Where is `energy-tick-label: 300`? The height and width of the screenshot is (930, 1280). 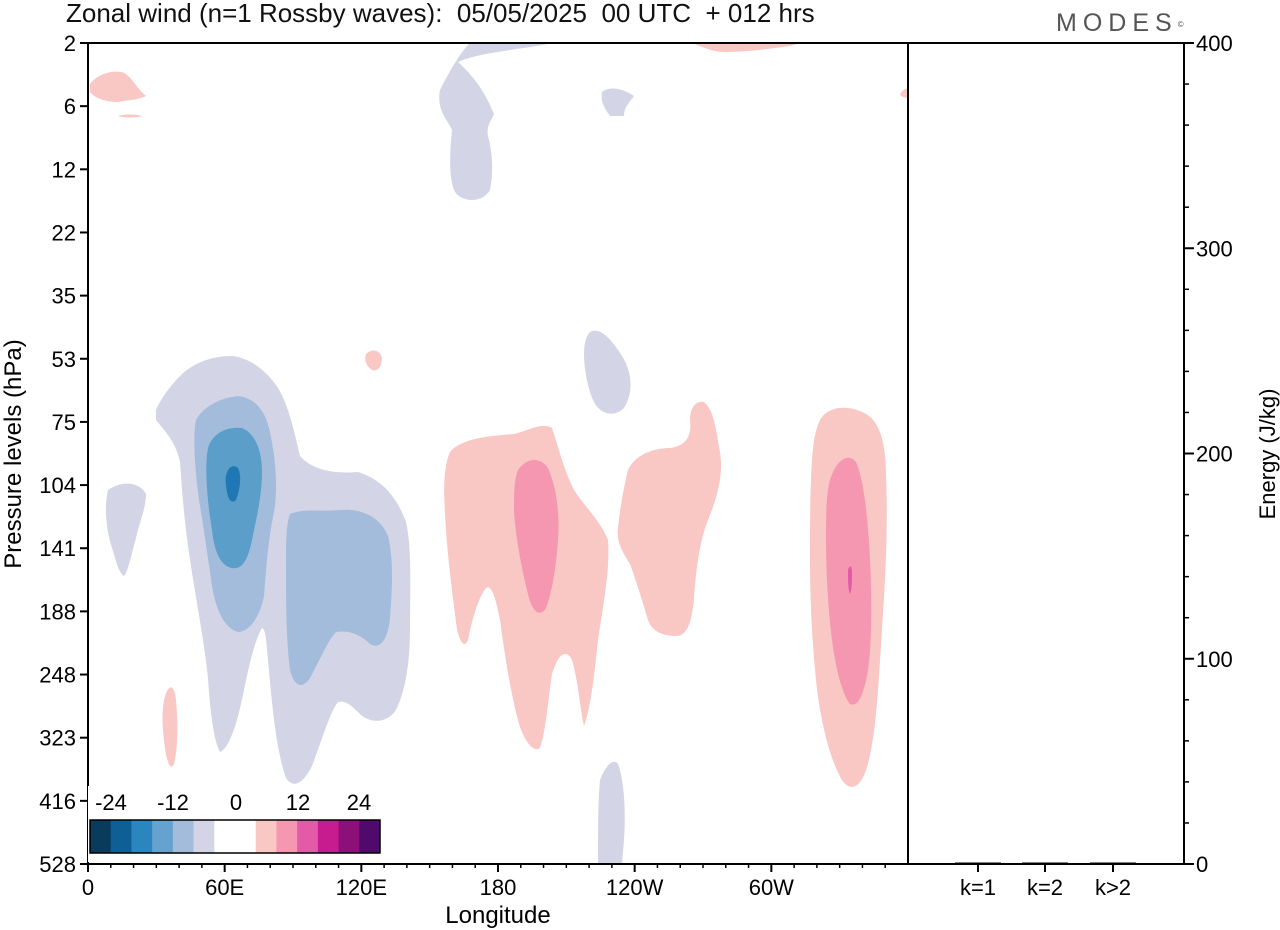
energy-tick-label: 300 is located at coordinates (1214, 248).